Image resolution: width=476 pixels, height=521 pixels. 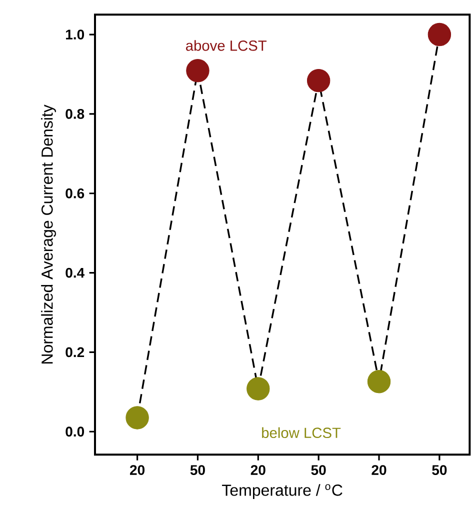 What do you see at coordinates (282, 492) in the screenshot?
I see `x-axis-title: Temperature / $^{o}$C` at bounding box center [282, 492].